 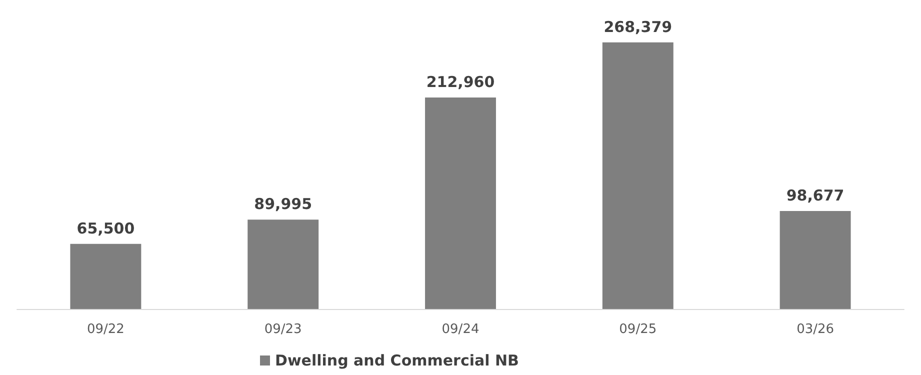 What do you see at coordinates (638, 329) in the screenshot?
I see `x-tick-label: 09/25` at bounding box center [638, 329].